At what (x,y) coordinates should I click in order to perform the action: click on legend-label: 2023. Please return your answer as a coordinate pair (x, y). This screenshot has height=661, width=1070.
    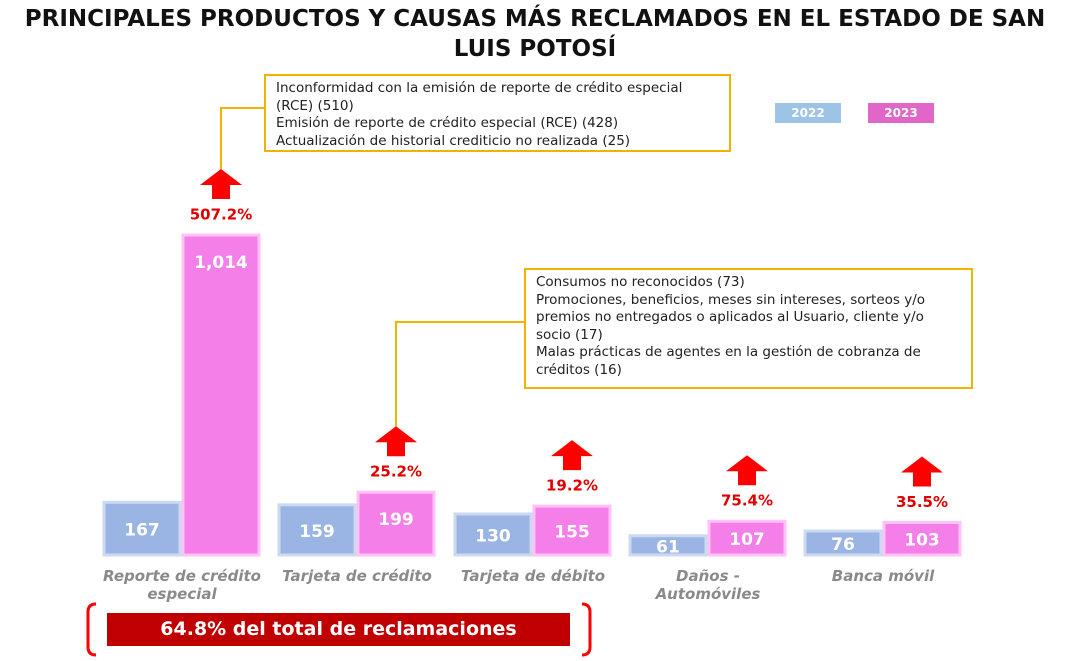
    Looking at the image, I should click on (900, 113).